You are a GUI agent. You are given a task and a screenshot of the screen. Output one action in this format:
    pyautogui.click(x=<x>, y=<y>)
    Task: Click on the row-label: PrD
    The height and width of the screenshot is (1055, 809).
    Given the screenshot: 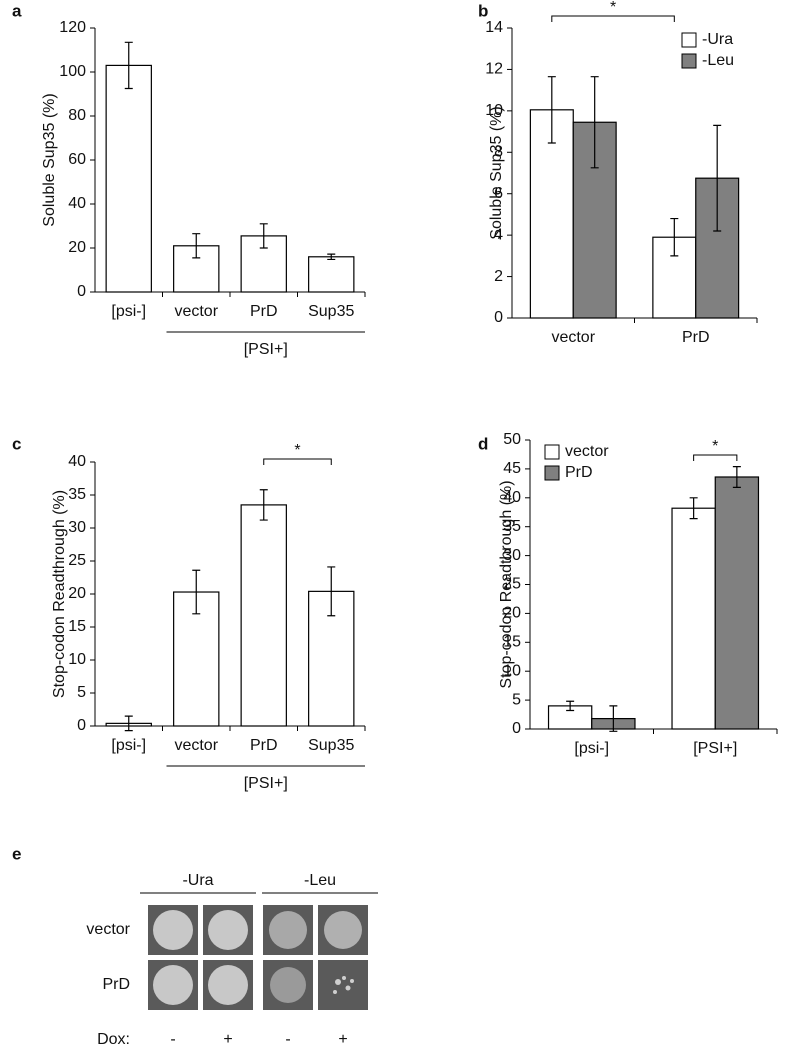 What is the action you would take?
    pyautogui.click(x=116, y=984)
    